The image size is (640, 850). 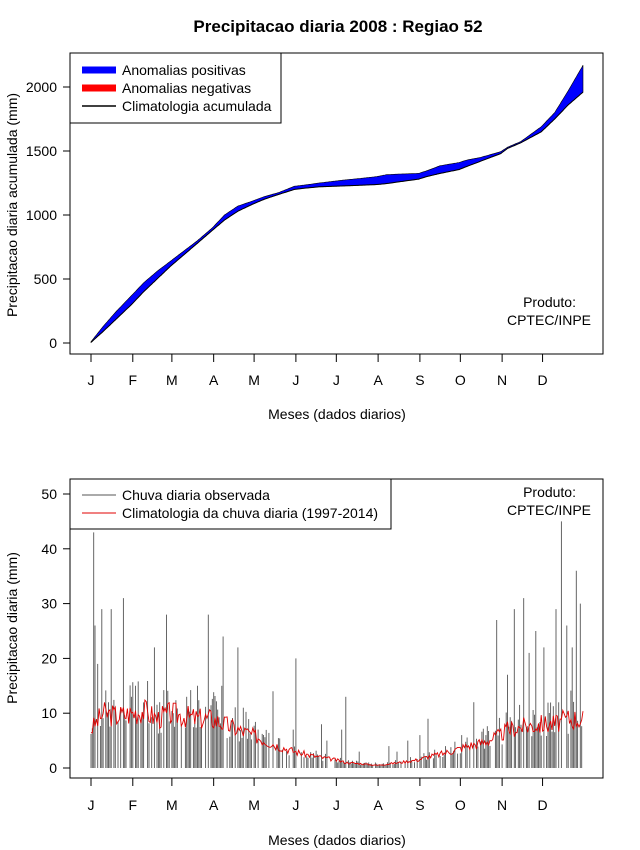 I want to click on top-y-tick-label: 500, so click(x=46, y=279).